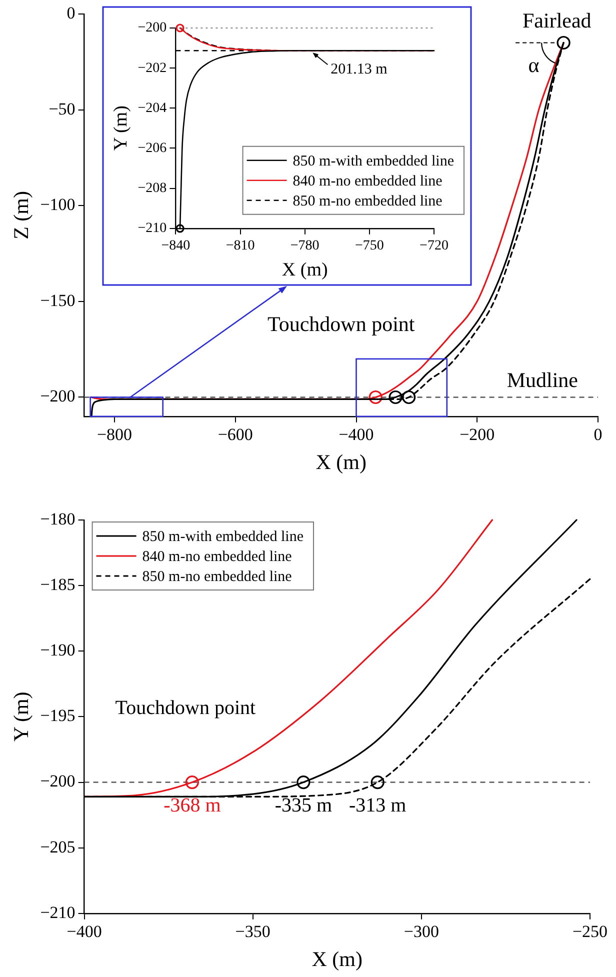 This screenshot has width=616, height=977. I want to click on x-tick-label: −800, so click(114, 434).